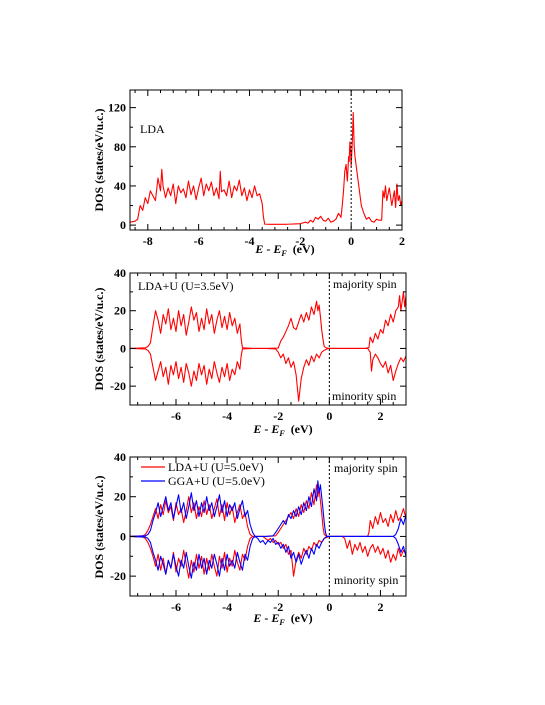 The width and height of the screenshot is (545, 705). Describe the element at coordinates (120, 311) in the screenshot. I see `ldau35-y-tick-label: 20` at that location.